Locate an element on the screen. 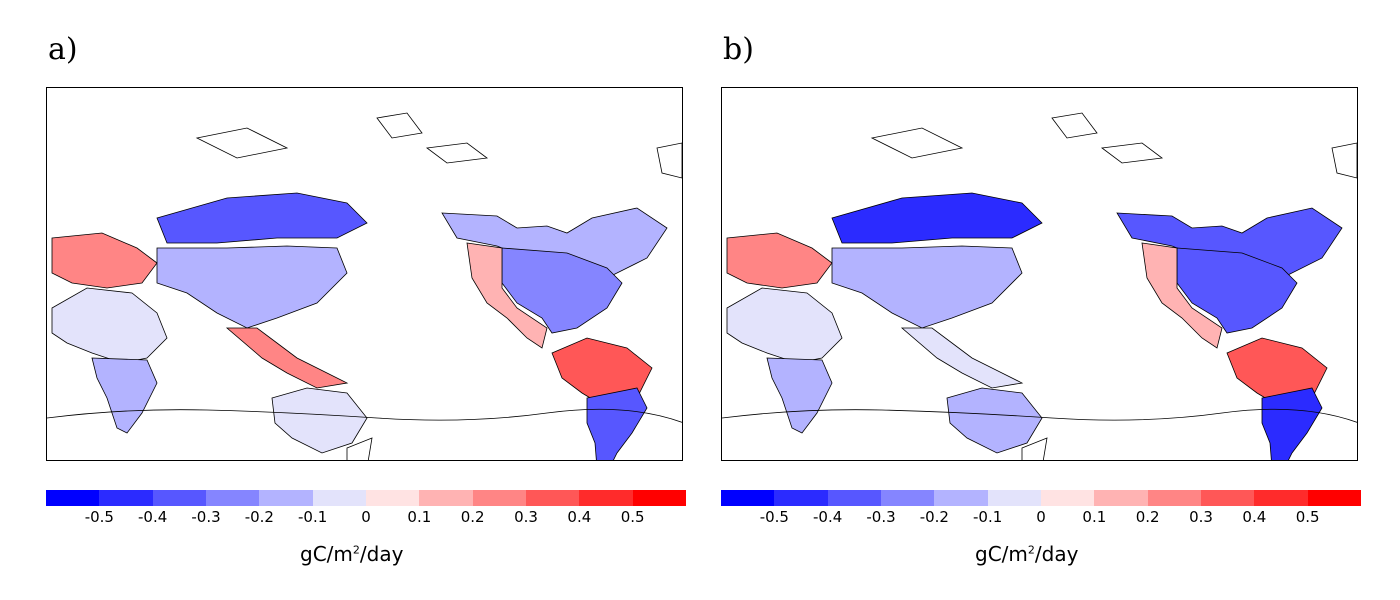 Image resolution: width=1400 pixels, height=600 pixels. panel-label: a) is located at coordinates (63, 49).